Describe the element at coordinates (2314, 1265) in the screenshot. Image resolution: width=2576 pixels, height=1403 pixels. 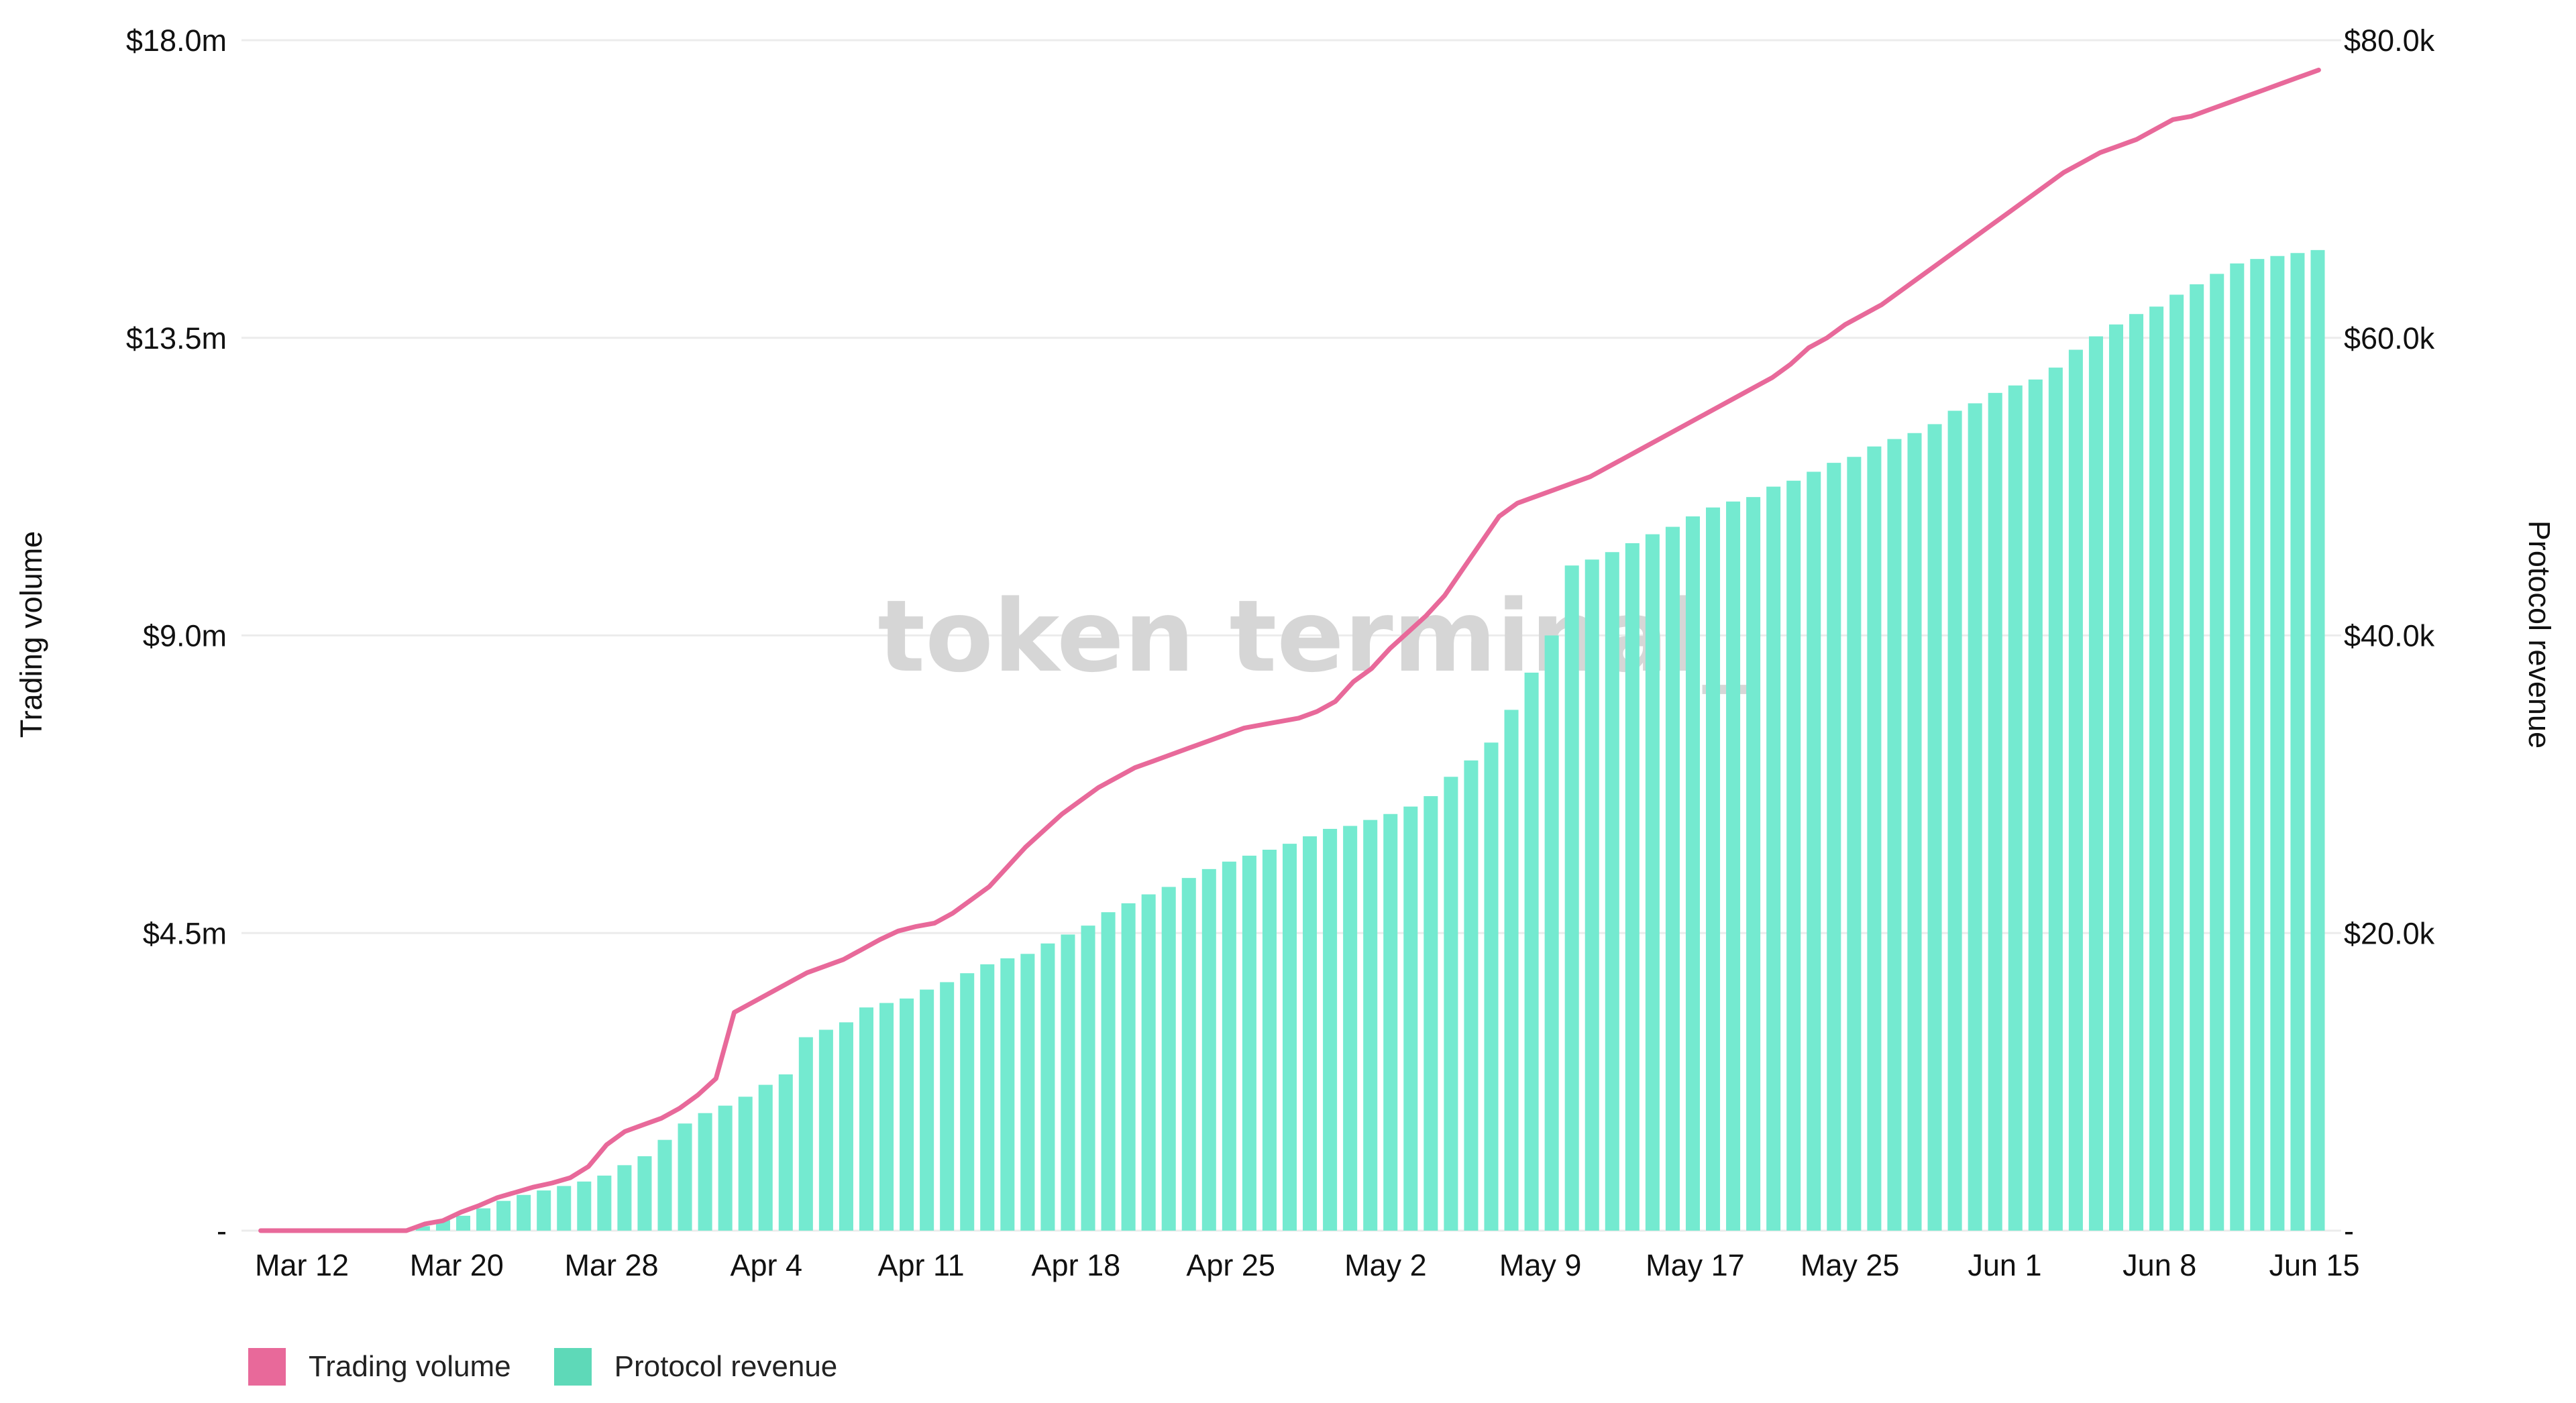
I see `x-tick-label: Jun 15` at that location.